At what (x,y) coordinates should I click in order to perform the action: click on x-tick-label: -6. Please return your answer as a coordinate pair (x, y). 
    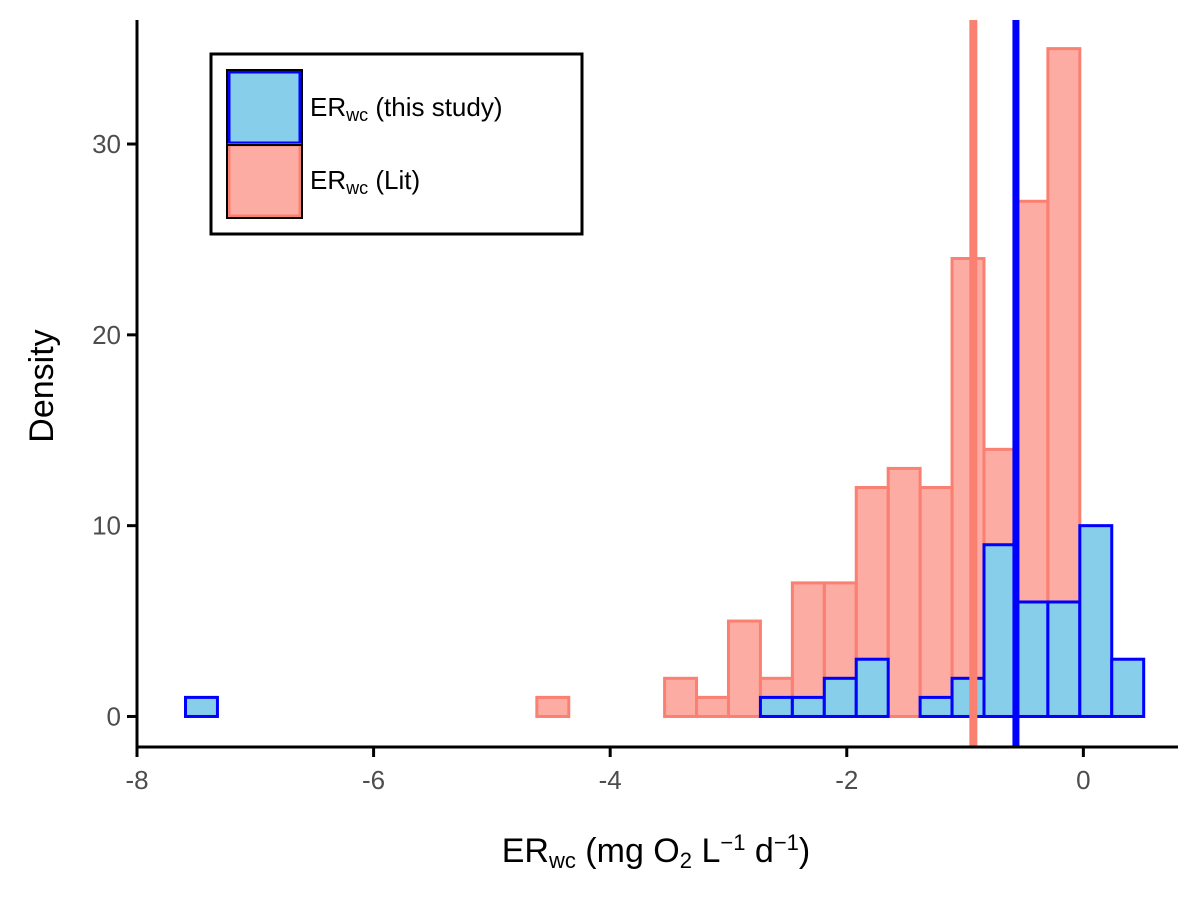
    Looking at the image, I should click on (373, 780).